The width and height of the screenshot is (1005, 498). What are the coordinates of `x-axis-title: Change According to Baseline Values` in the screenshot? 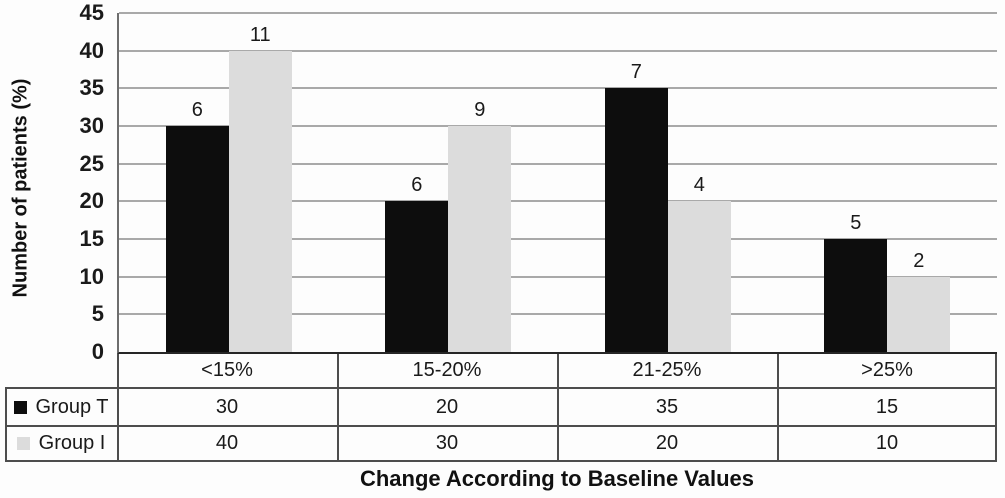 It's located at (557, 478).